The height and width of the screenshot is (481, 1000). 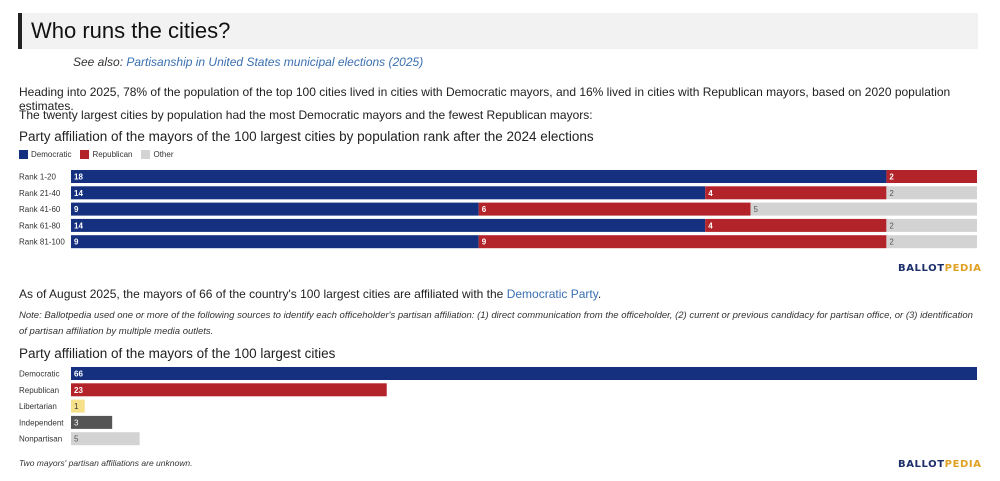 What do you see at coordinates (163, 154) in the screenshot?
I see `legend-label-other: Other` at bounding box center [163, 154].